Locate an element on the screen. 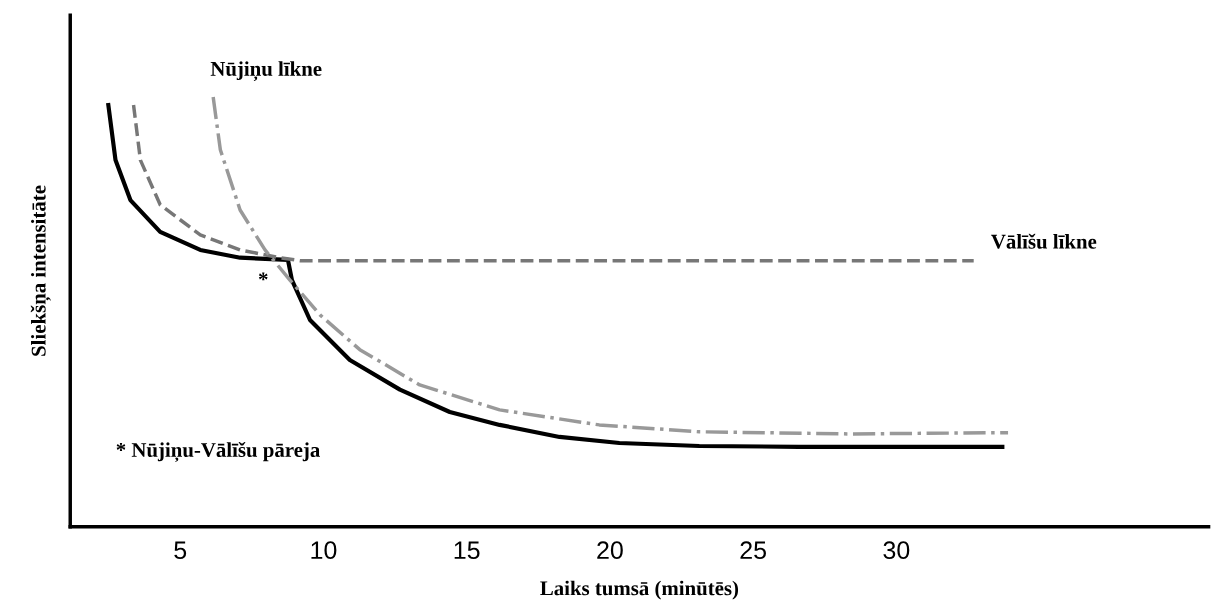 The width and height of the screenshot is (1211, 609). series-label: Vālīšu līkne is located at coordinates (1044, 241).